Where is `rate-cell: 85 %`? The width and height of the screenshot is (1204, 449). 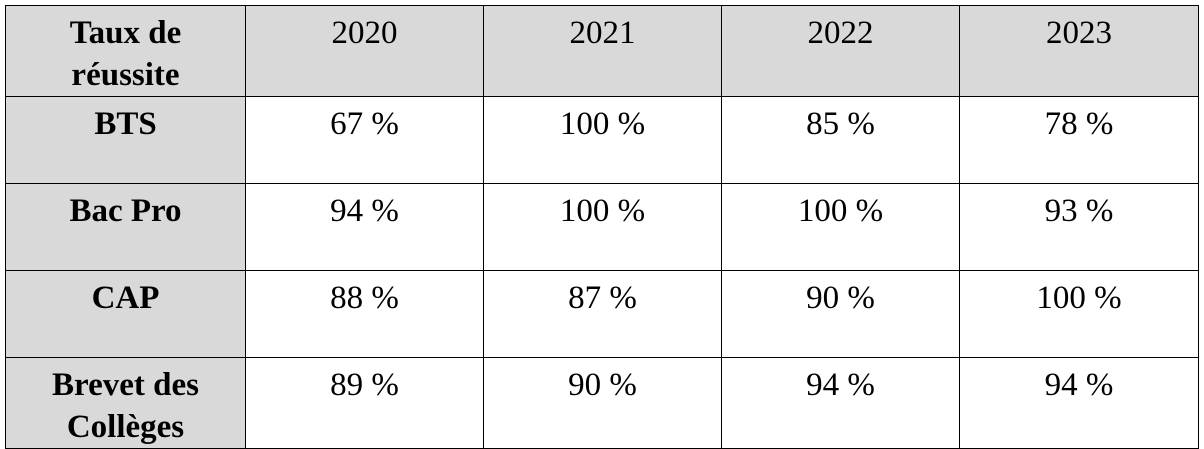
rate-cell: 85 % is located at coordinates (840, 140).